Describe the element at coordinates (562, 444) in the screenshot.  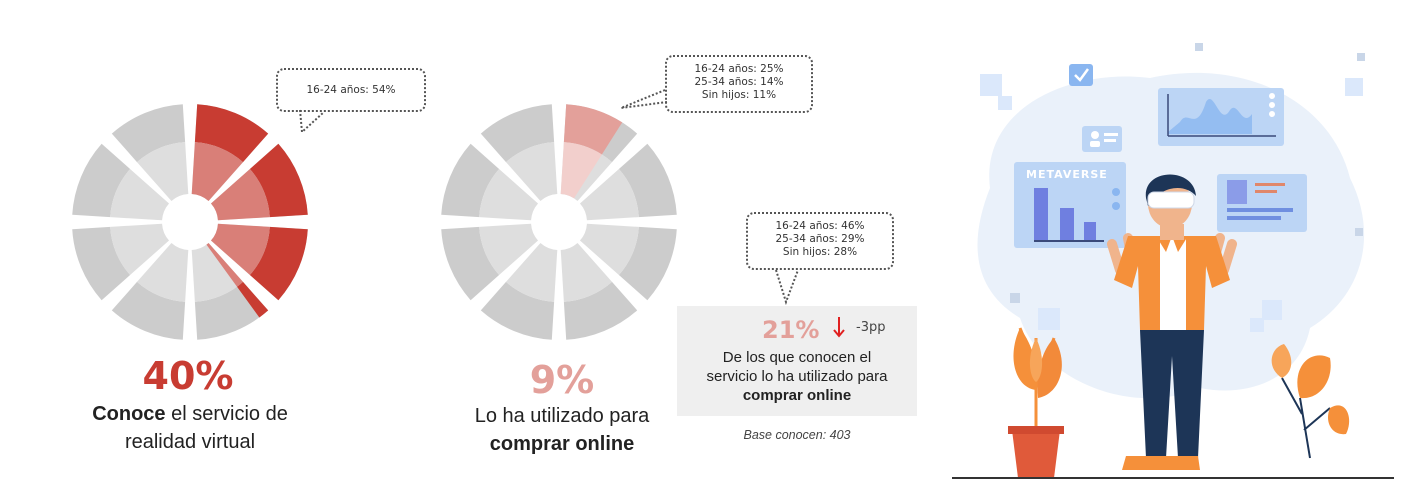
I see `caption-used-bold: comprar online` at that location.